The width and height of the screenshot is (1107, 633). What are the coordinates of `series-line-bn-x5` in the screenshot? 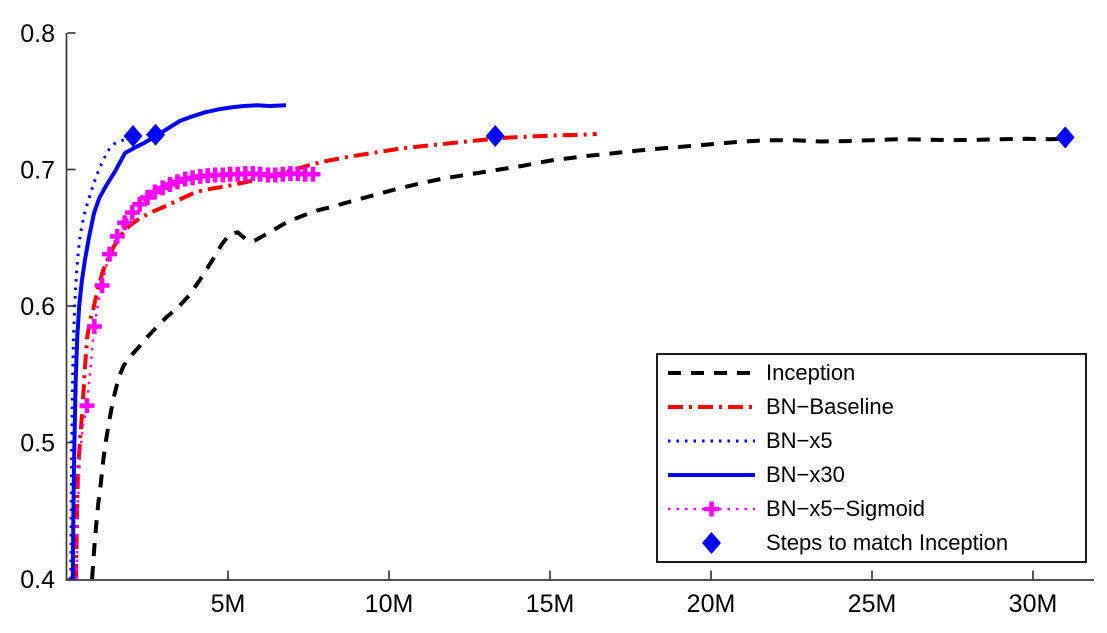 It's located at (103, 357).